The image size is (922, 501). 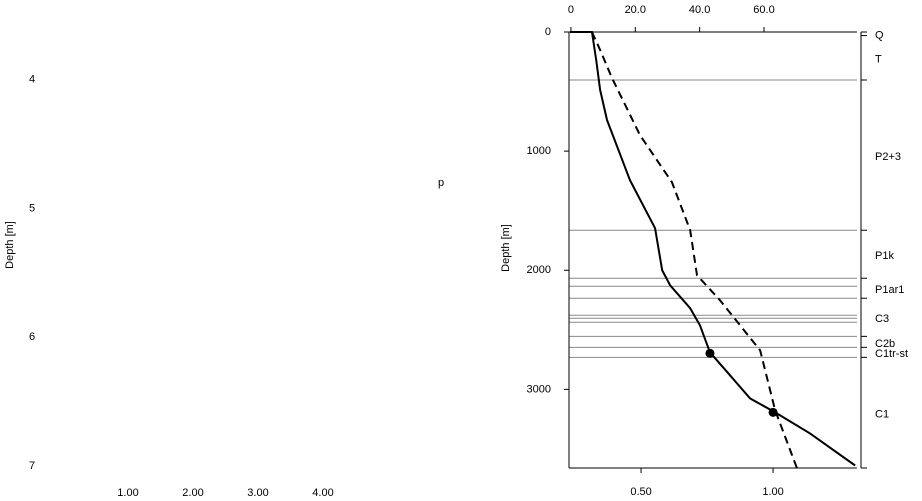 What do you see at coordinates (192, 493) in the screenshot?
I see `x-tick-label: 2.00` at bounding box center [192, 493].